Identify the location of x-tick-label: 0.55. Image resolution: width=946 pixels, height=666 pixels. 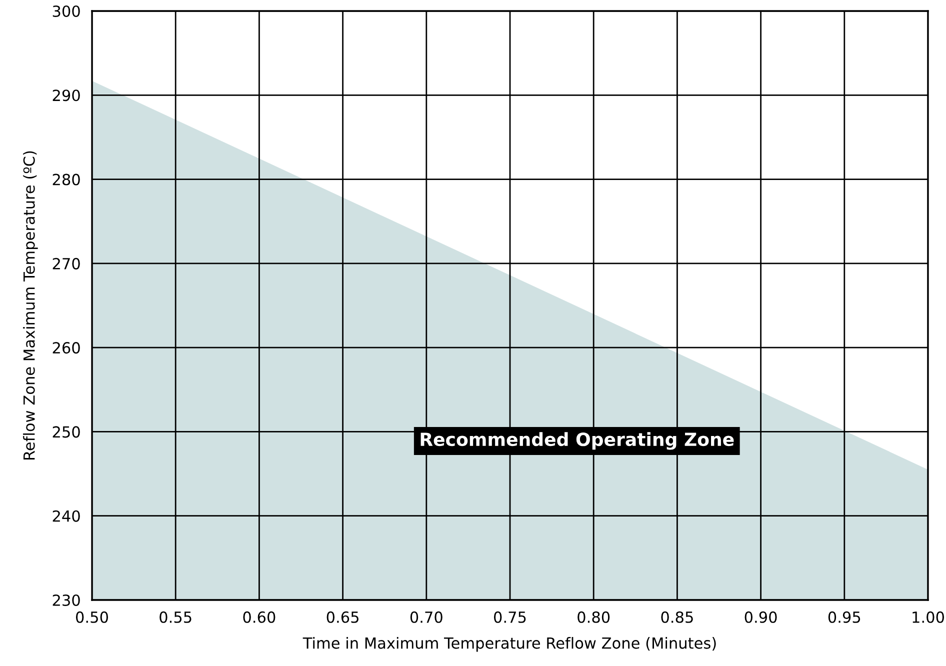
(176, 617).